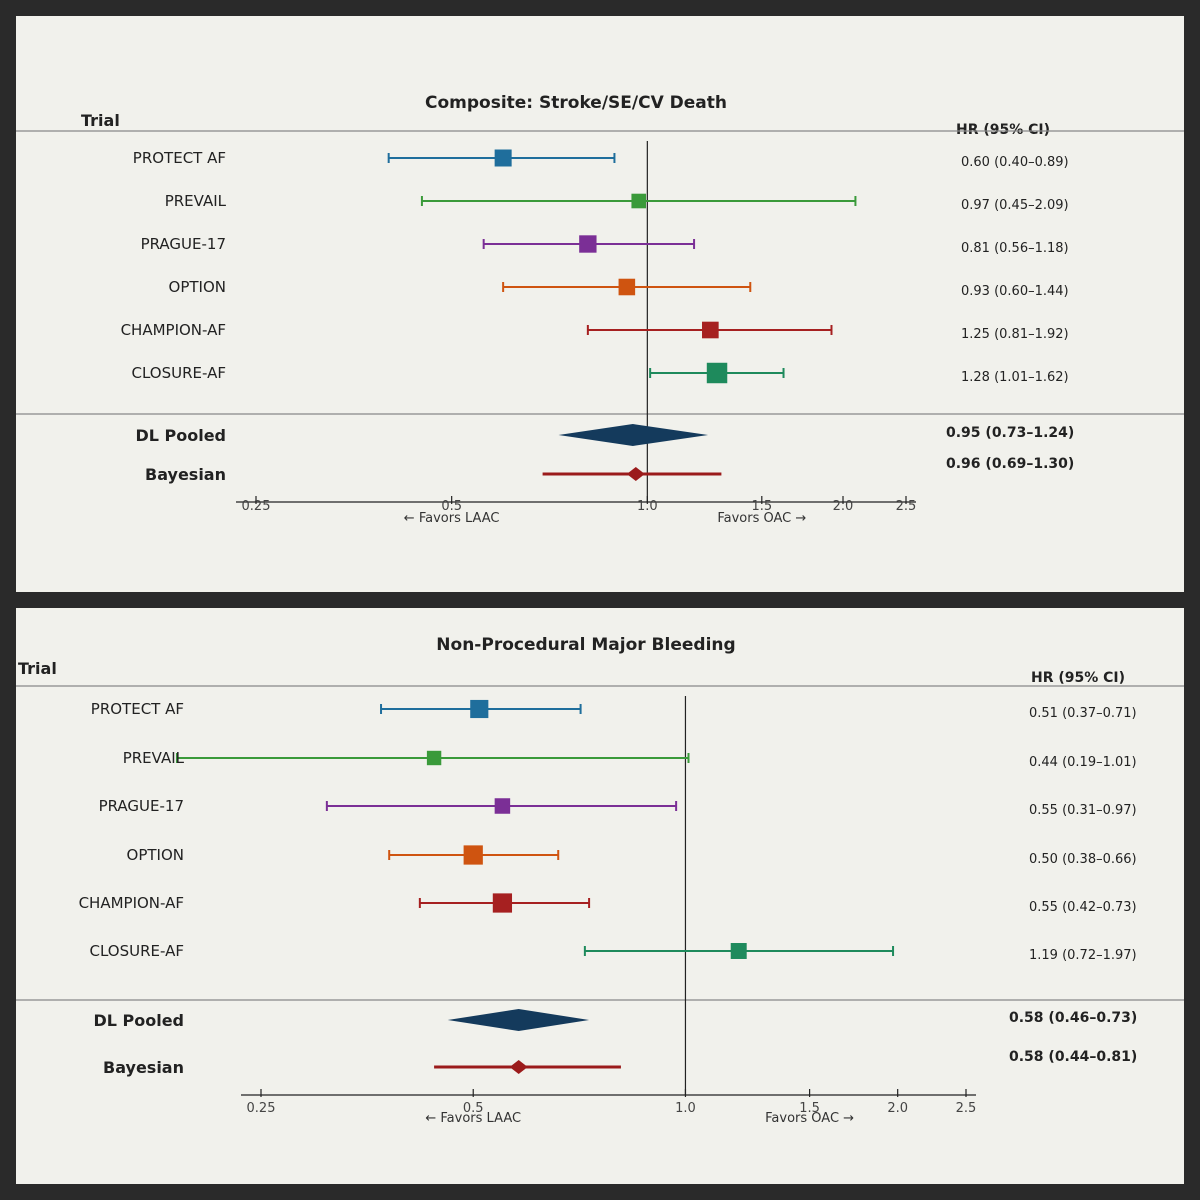 This screenshot has height=1200, width=1200. I want to click on hr-ci-label: 0.81 (0.56–1.18), so click(1015, 248).